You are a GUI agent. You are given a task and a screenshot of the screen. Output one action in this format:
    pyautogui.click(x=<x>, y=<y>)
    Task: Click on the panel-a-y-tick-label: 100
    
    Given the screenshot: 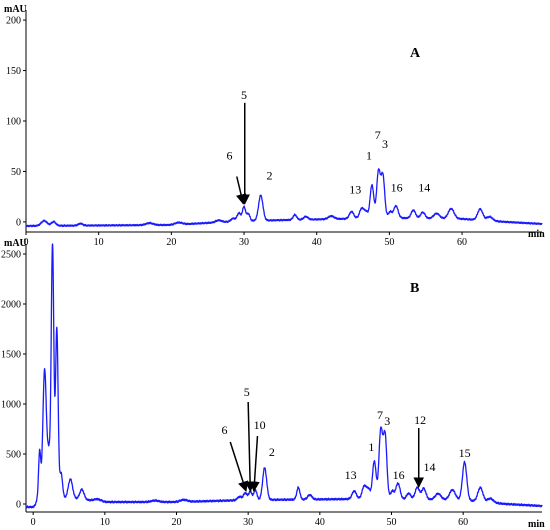 What is the action you would take?
    pyautogui.click(x=13, y=122)
    